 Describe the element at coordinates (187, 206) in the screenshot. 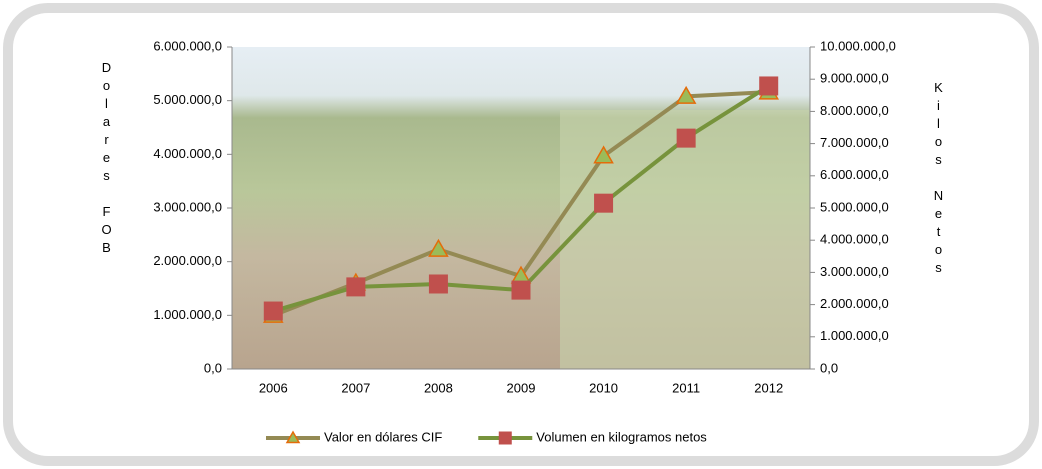

I see `y-tick-label: 3.000.000,0` at that location.